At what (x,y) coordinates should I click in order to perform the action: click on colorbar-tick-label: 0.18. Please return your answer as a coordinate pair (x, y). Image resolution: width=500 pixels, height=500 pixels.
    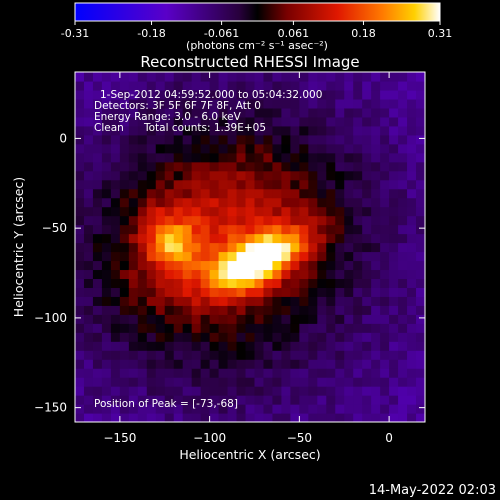
    Looking at the image, I should click on (363, 33).